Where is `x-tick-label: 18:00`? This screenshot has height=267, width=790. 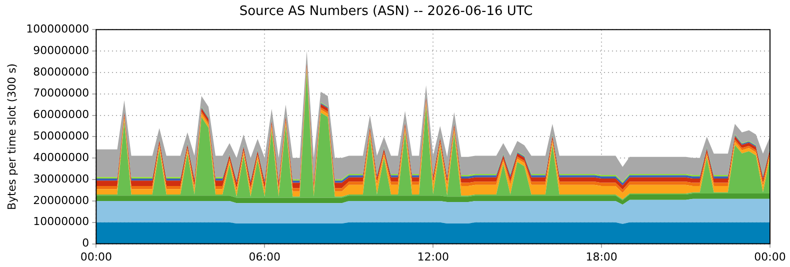 x-tick-label: 18:00 is located at coordinates (602, 257).